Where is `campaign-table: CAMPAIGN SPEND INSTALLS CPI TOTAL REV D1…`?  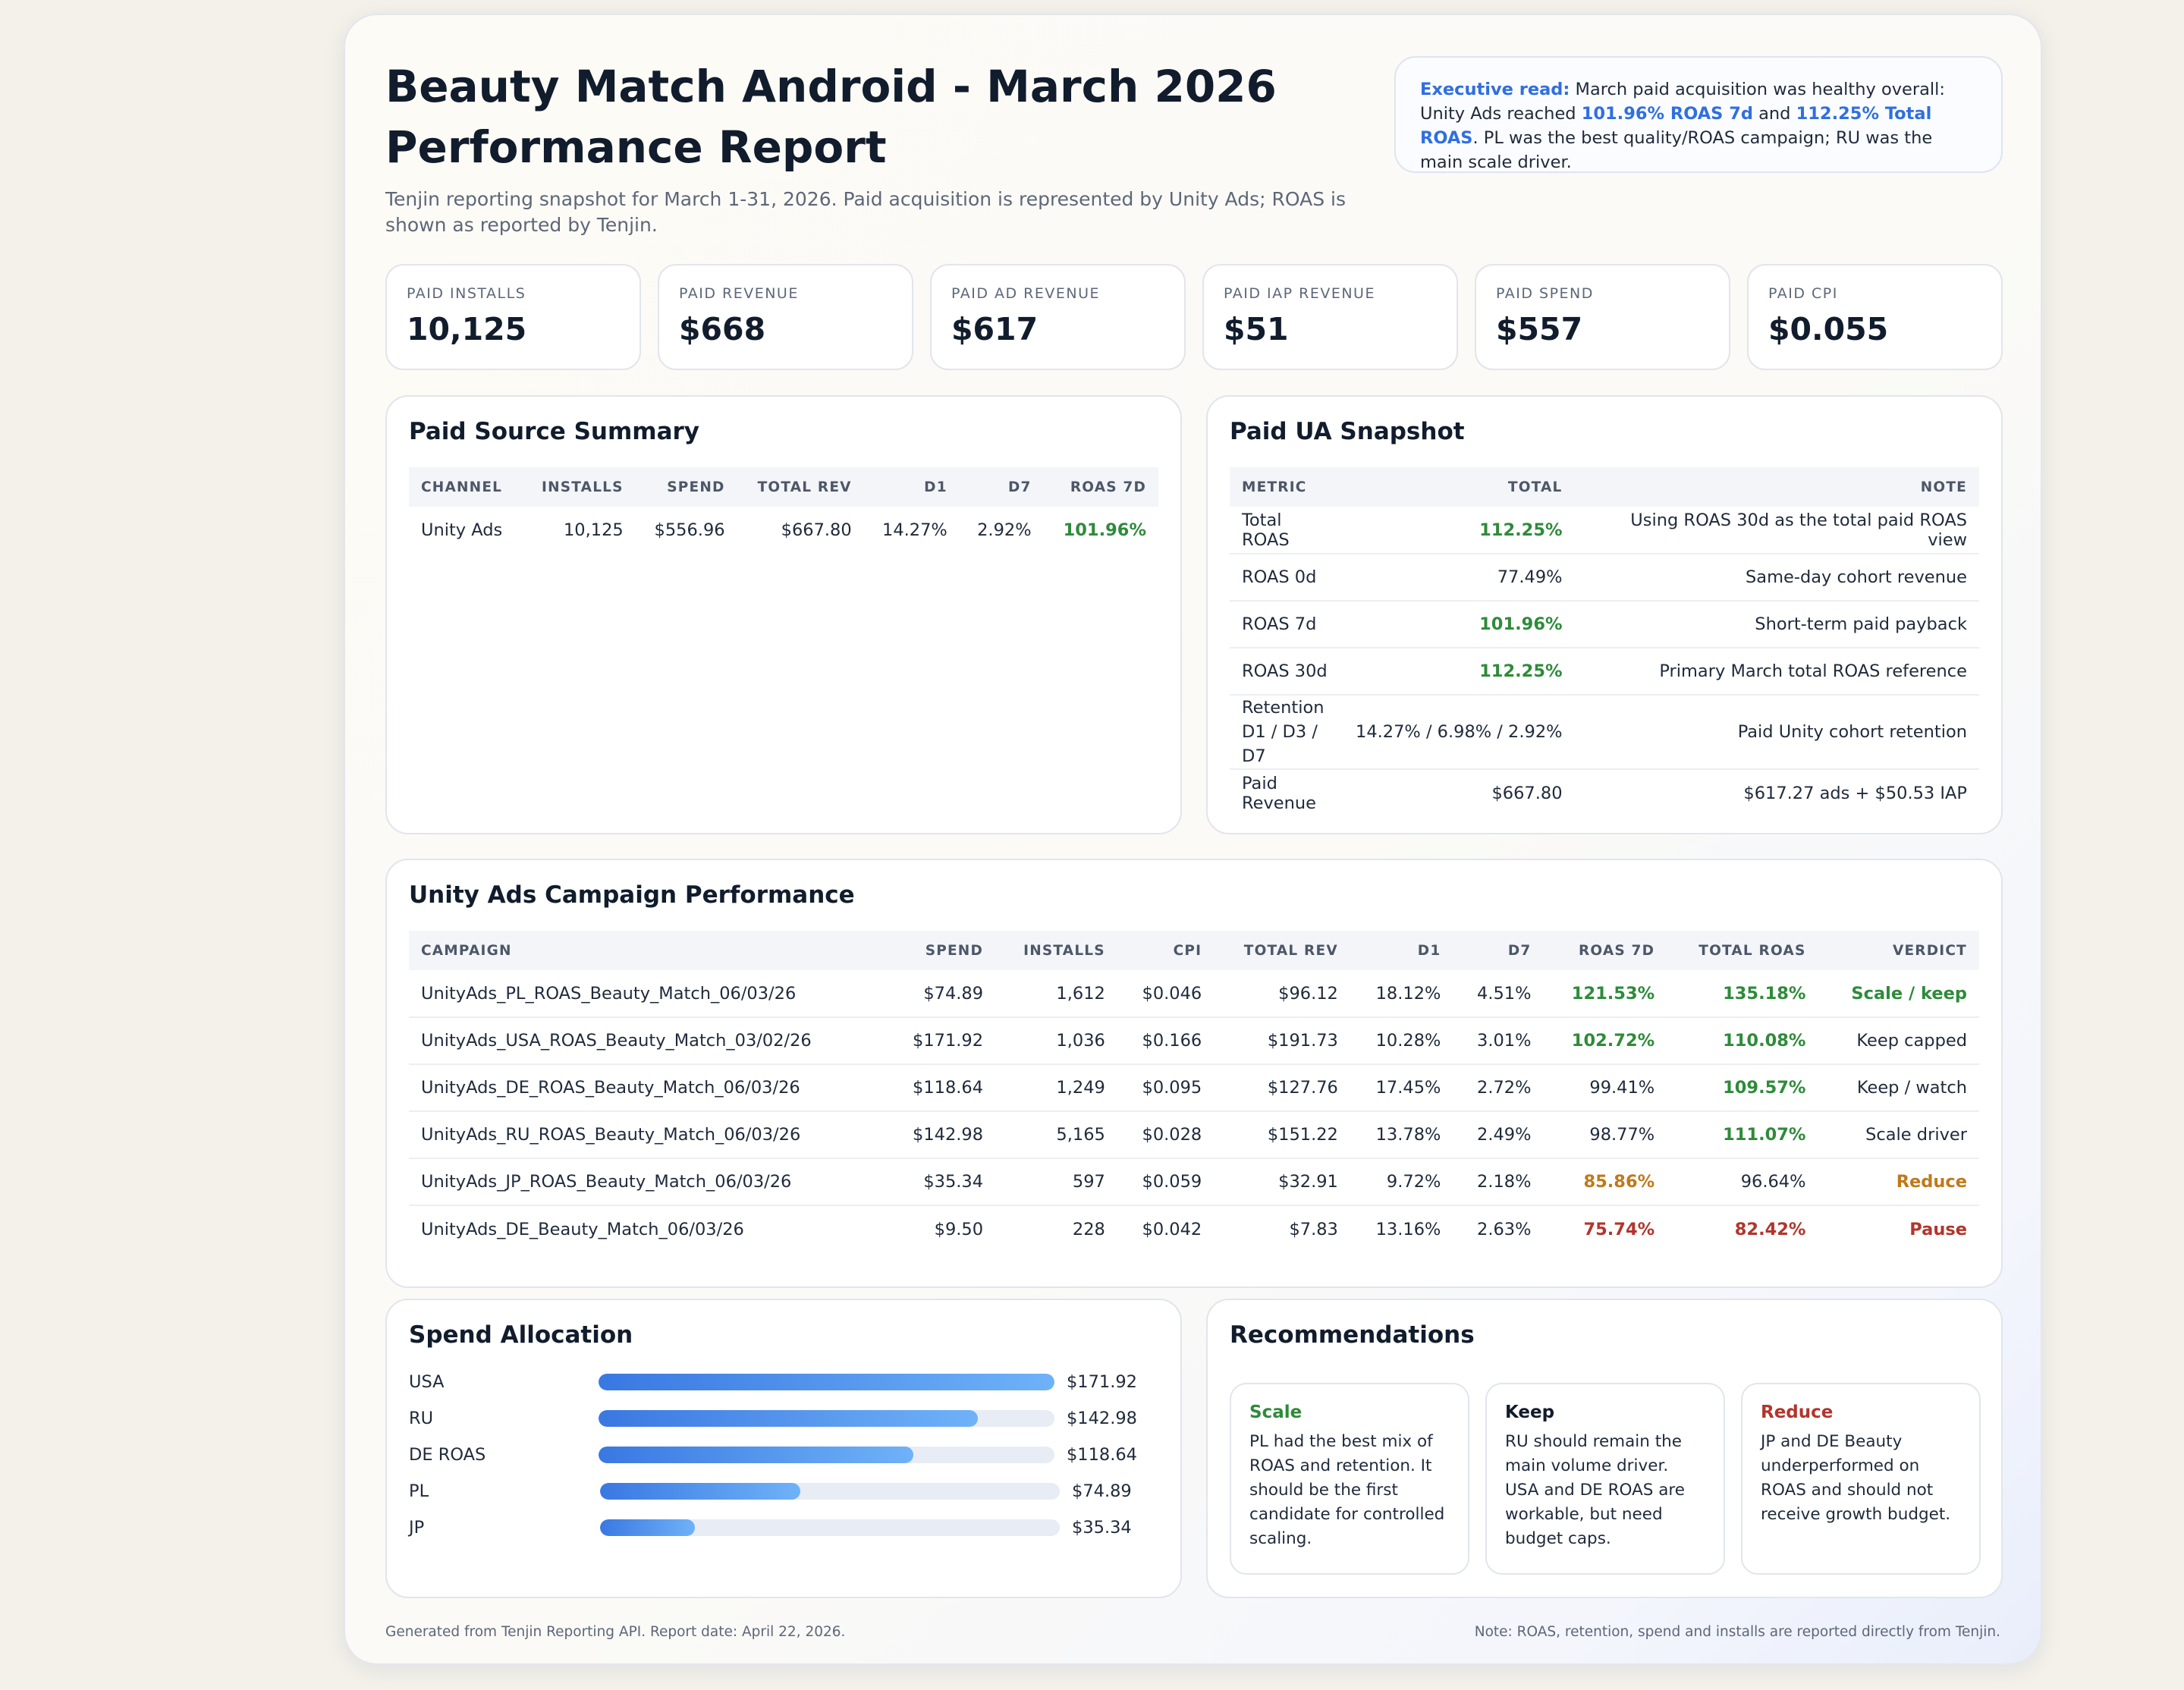 campaign-table: CAMPAIGN SPEND INSTALLS CPI TOTAL REV D1… is located at coordinates (1194, 1091).